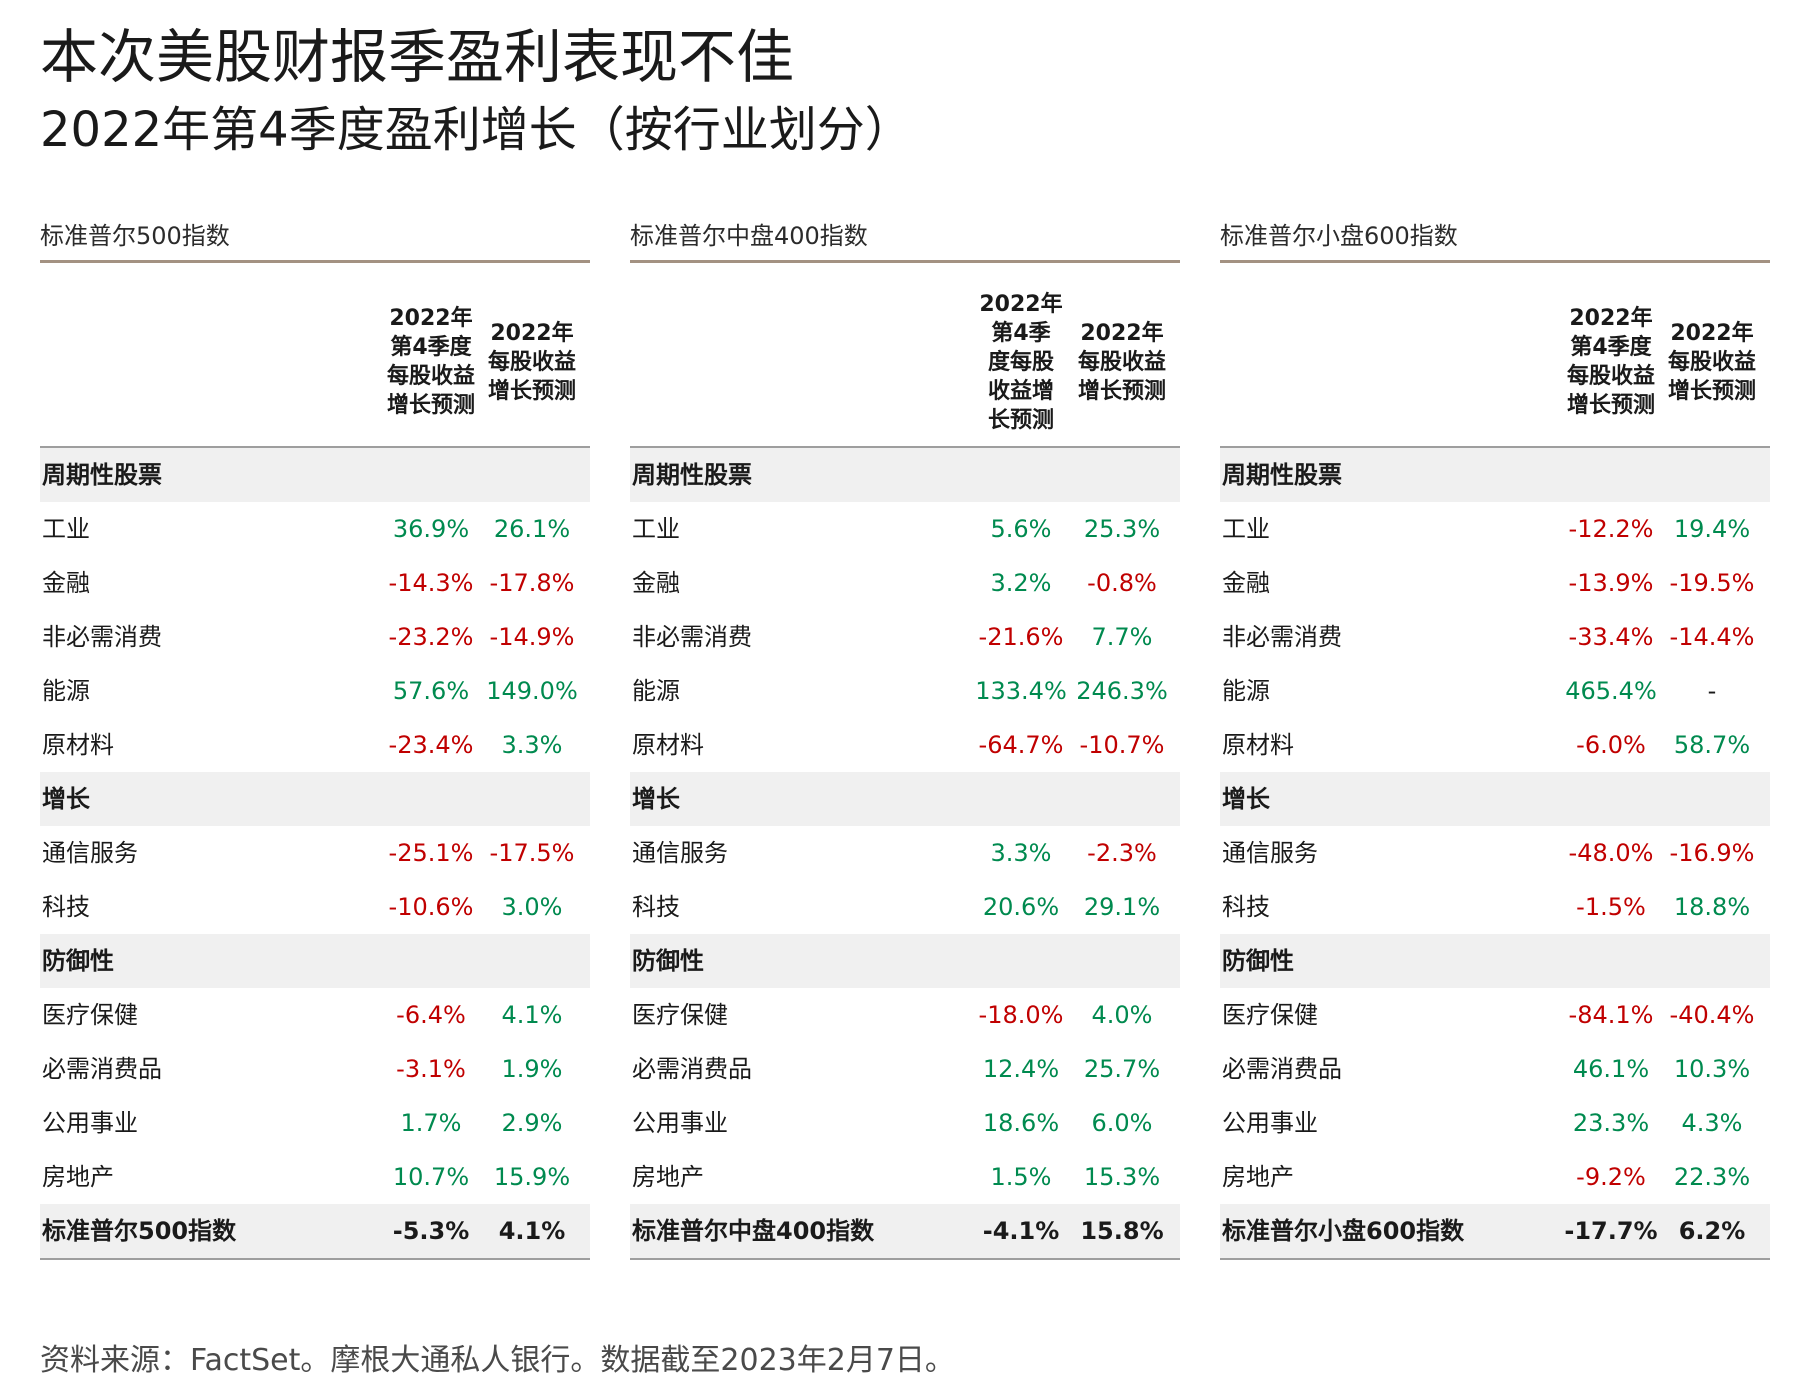 This screenshot has width=1800, height=1400. What do you see at coordinates (1712, 1177) in the screenshot?
I see `full-year-eps-growth-value: 22.3%` at bounding box center [1712, 1177].